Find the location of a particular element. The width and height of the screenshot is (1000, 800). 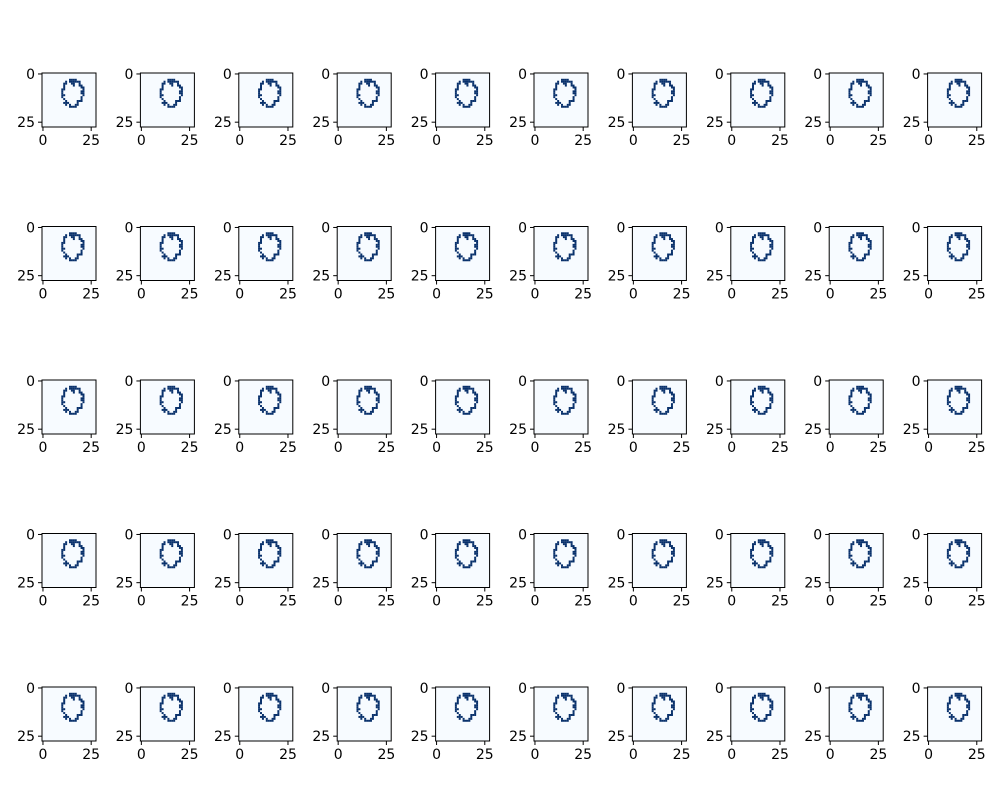

y-tick-label-0: 0 is located at coordinates (424, 75).